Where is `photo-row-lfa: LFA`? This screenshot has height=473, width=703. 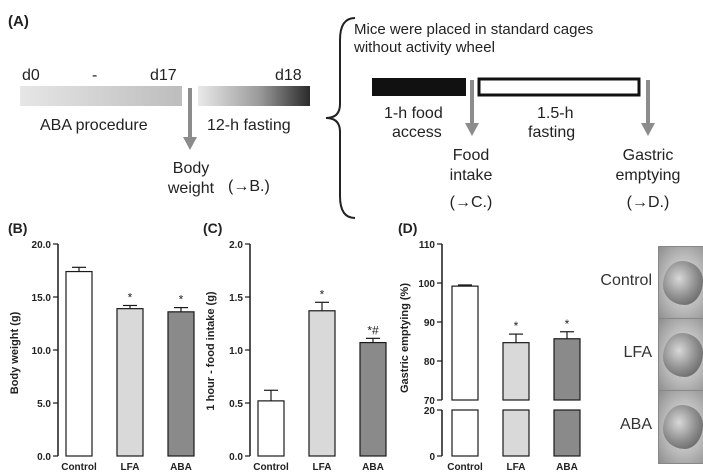 photo-row-lfa: LFA is located at coordinates (639, 355).